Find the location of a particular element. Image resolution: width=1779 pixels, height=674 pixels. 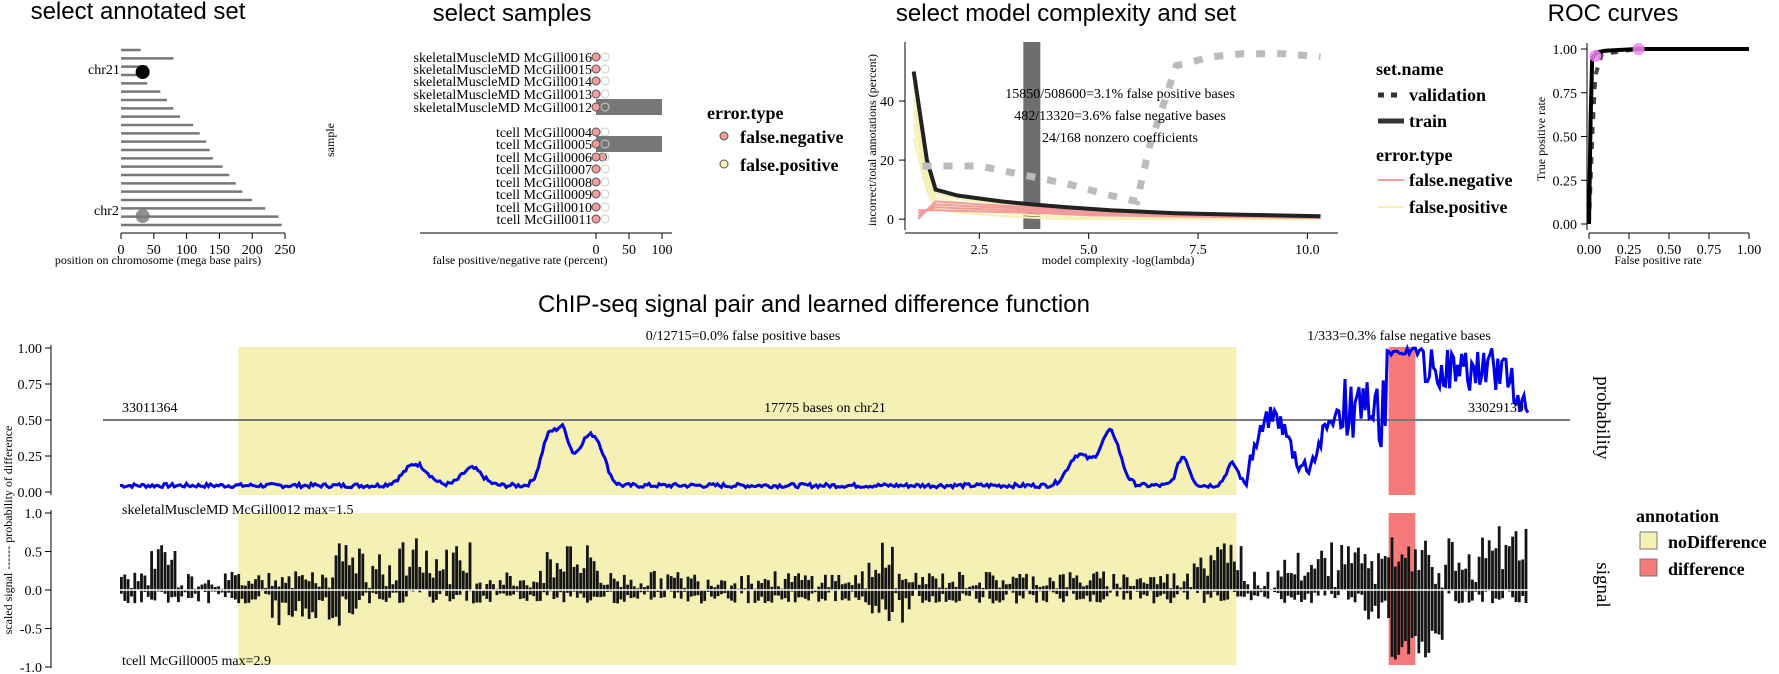

complexity-selected-bar is located at coordinates (1032, 135).